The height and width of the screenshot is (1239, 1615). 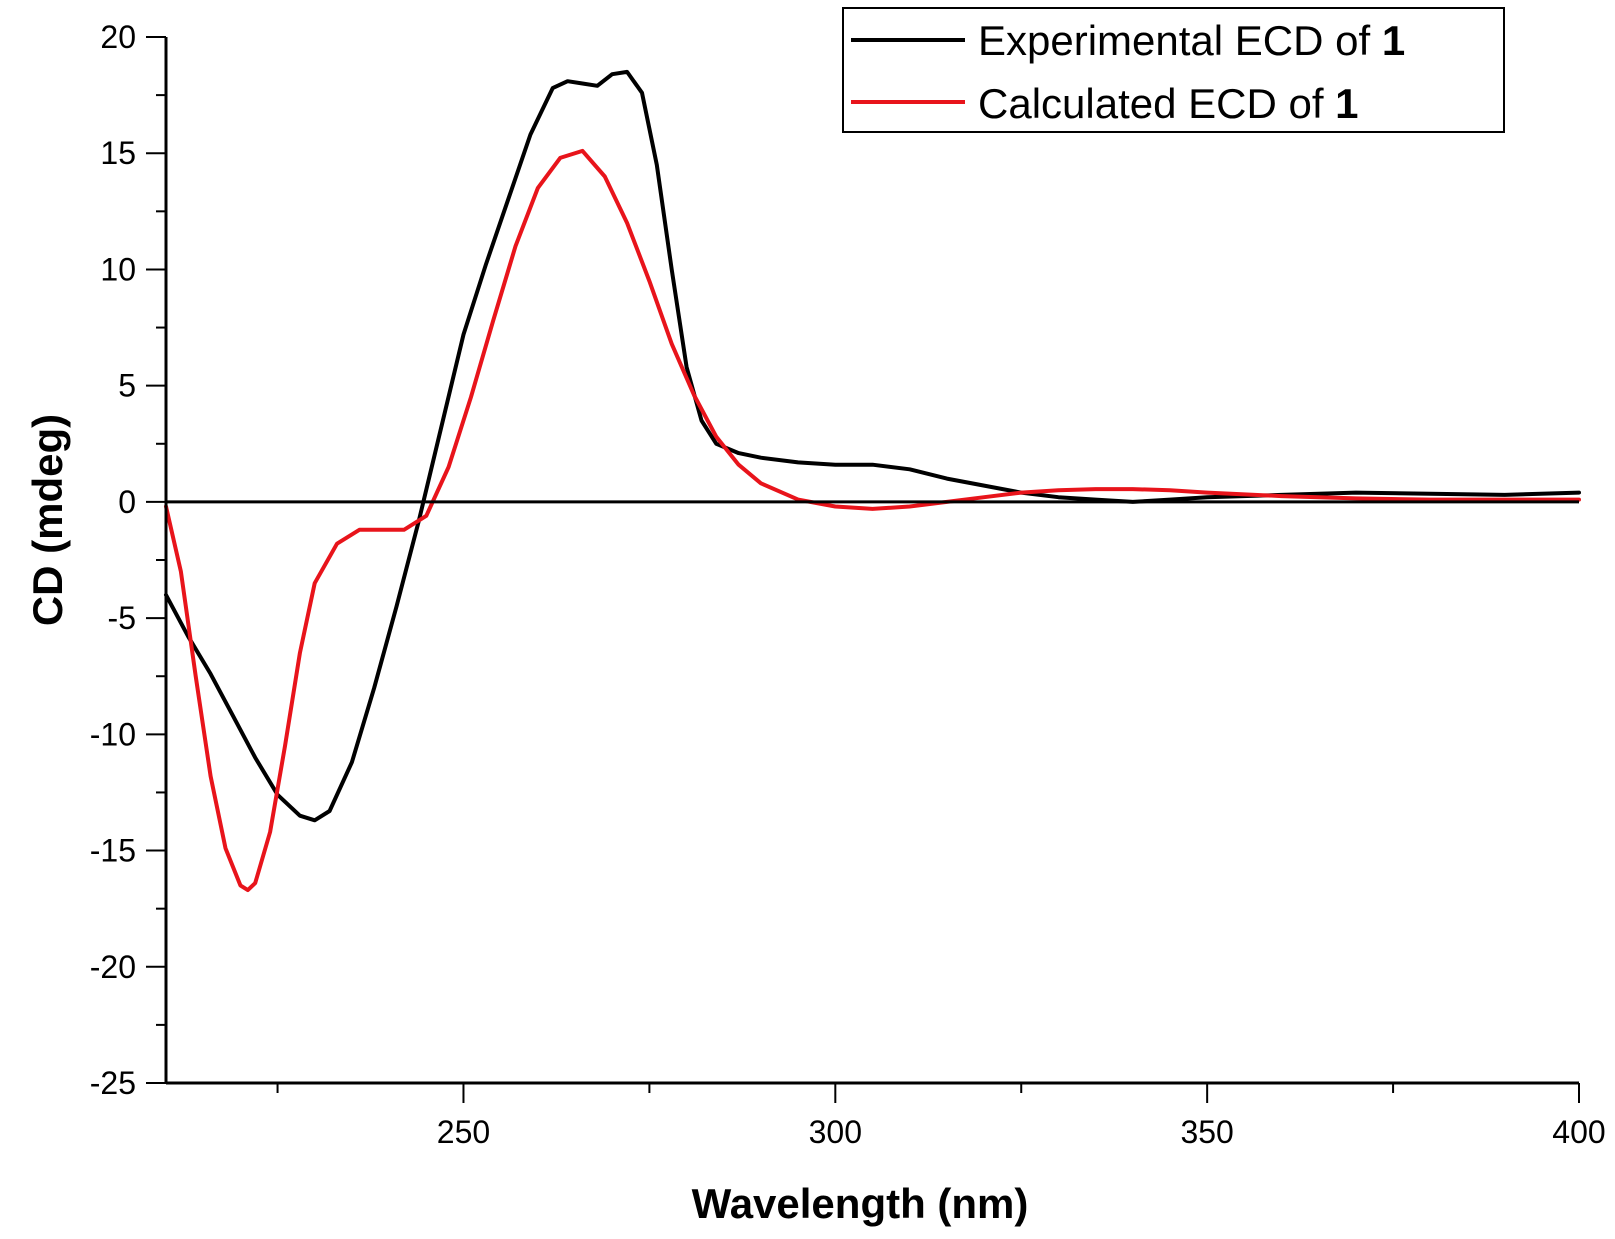 What do you see at coordinates (113, 734) in the screenshot?
I see `y-tick-label: -10` at bounding box center [113, 734].